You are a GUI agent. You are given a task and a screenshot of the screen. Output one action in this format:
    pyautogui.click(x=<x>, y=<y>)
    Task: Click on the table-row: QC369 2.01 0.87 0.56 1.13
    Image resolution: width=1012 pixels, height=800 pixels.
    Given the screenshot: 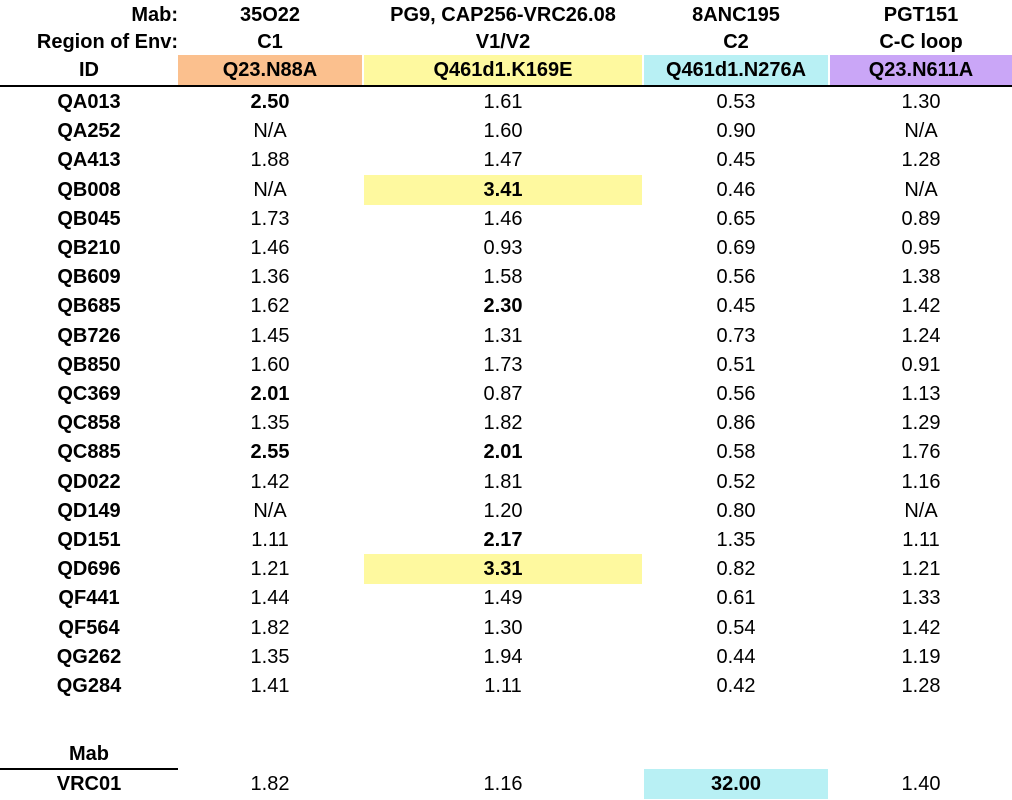 What is the action you would take?
    pyautogui.click(x=506, y=394)
    